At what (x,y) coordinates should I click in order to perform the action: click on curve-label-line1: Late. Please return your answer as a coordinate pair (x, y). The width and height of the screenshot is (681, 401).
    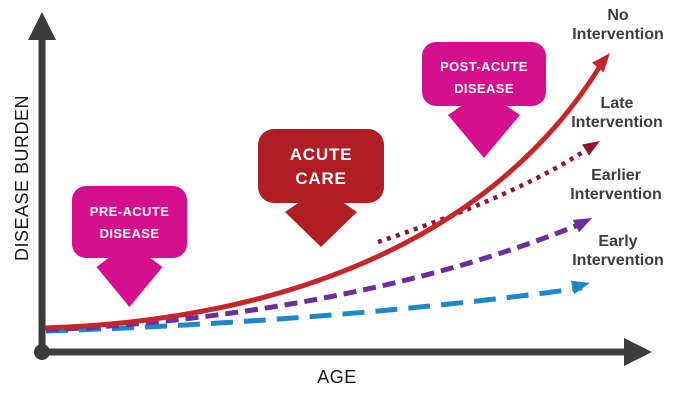
    Looking at the image, I should click on (617, 103).